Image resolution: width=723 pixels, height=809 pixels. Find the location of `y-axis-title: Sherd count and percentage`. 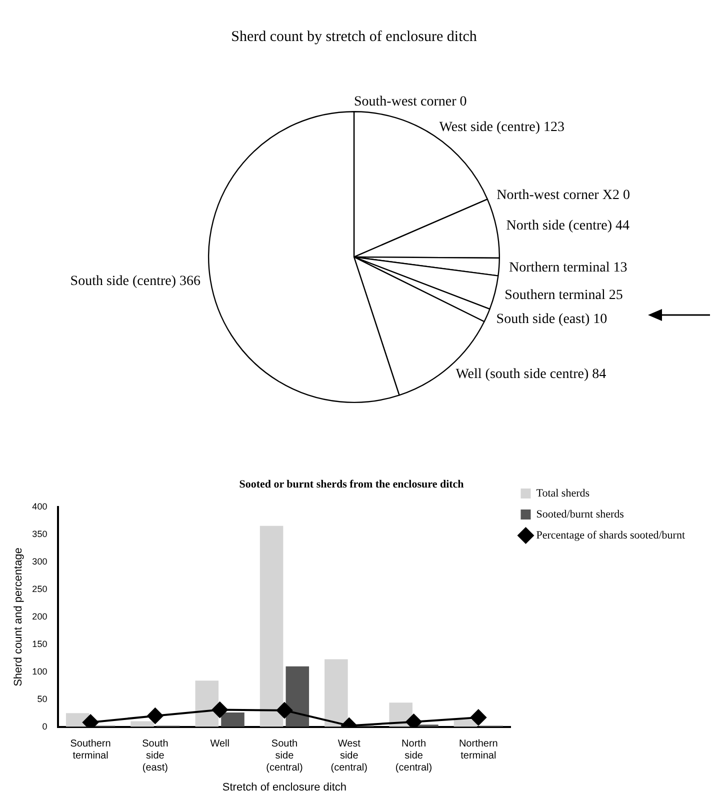

y-axis-title: Sherd count and percentage is located at coordinates (18, 617).